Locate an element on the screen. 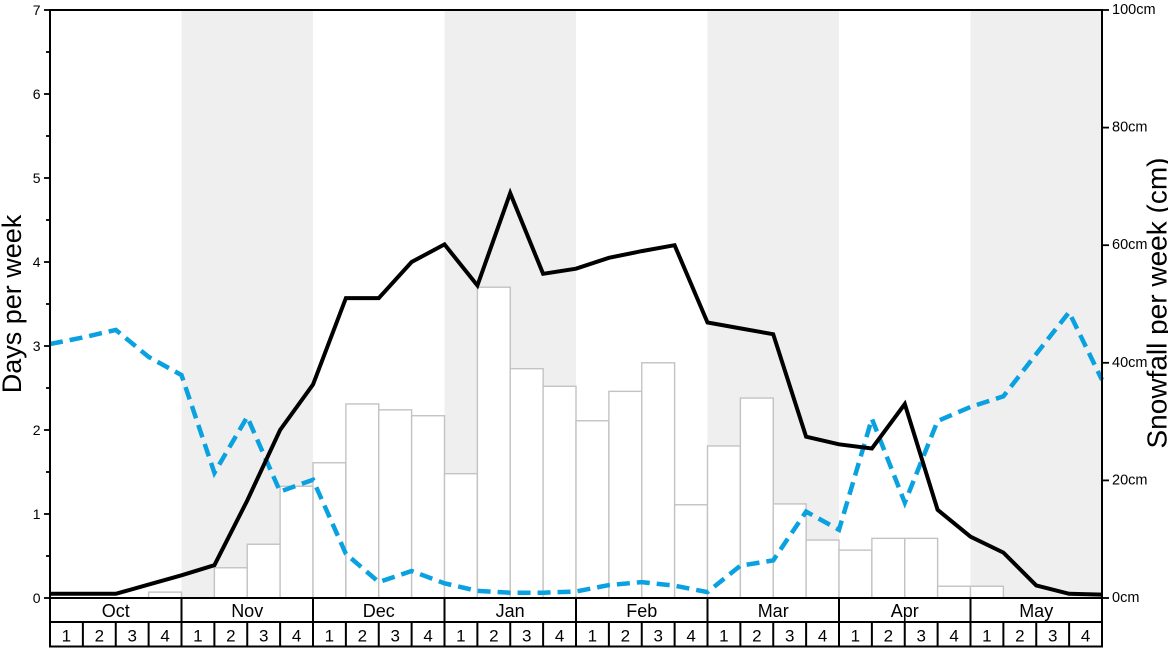 The height and width of the screenshot is (648, 1168). svg-text: Nov is located at coordinates (247, 611).